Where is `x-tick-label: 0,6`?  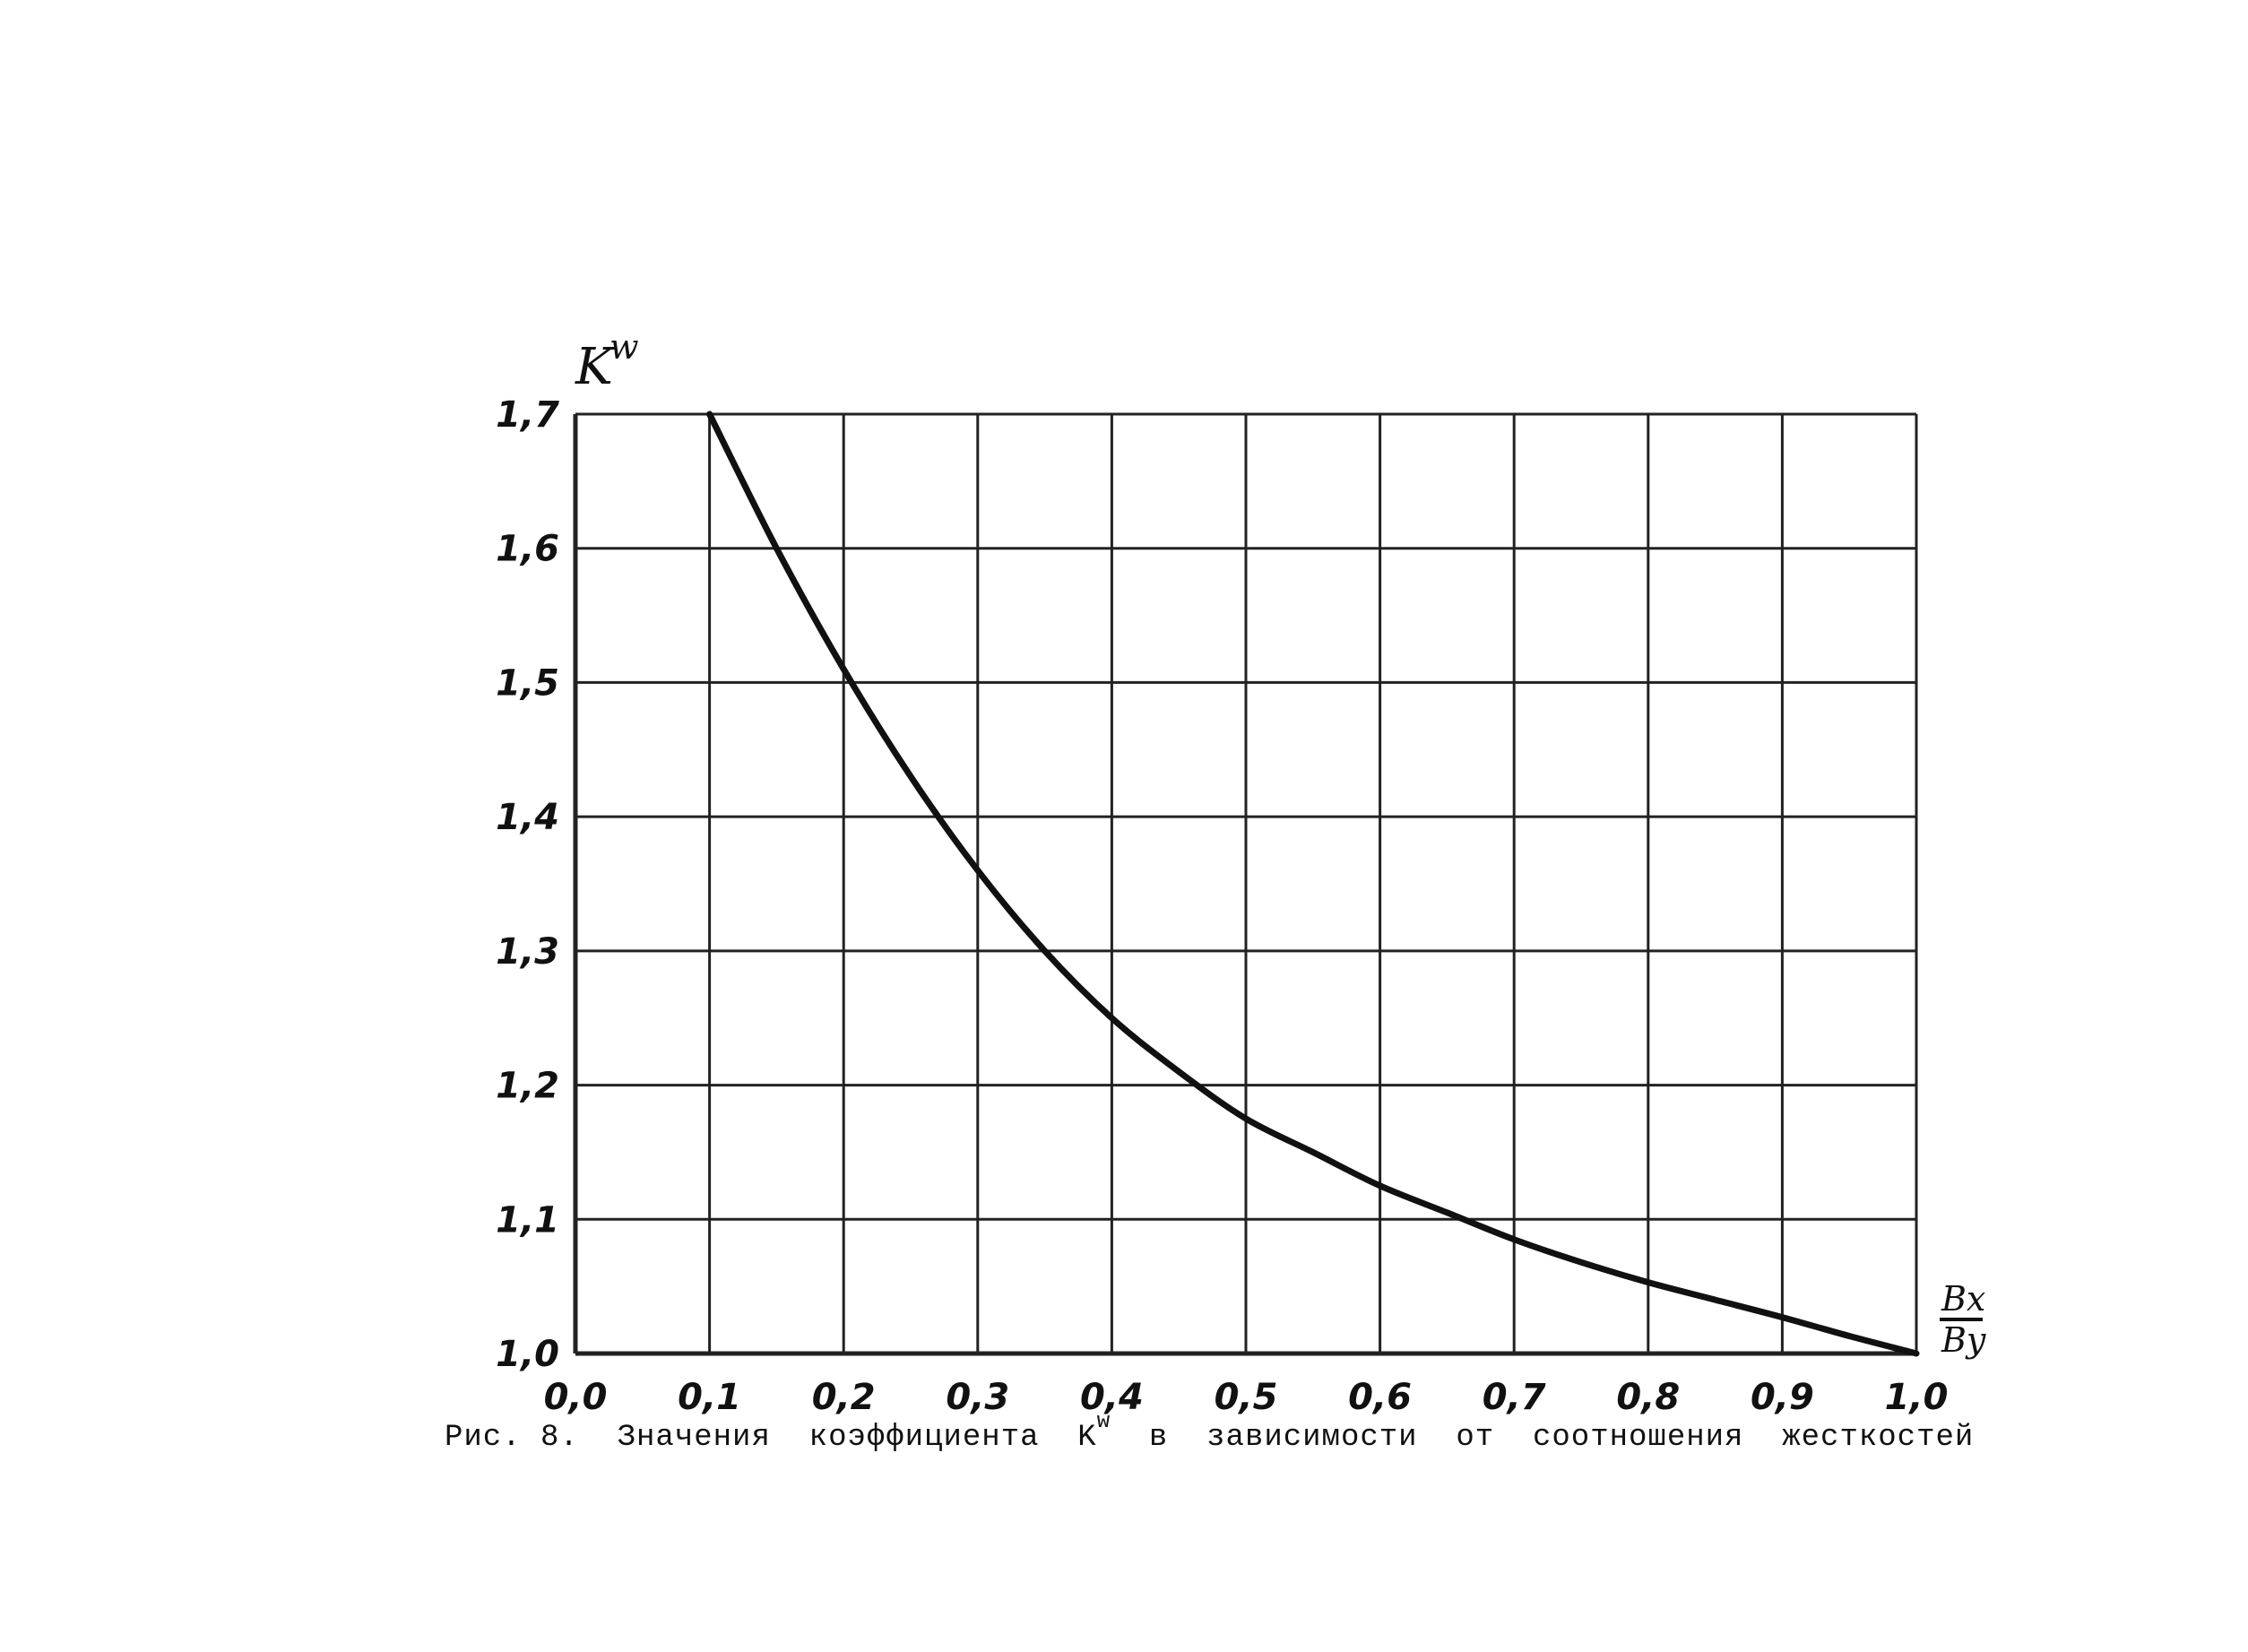
x-tick-label: 0,6 is located at coordinates (1380, 1397).